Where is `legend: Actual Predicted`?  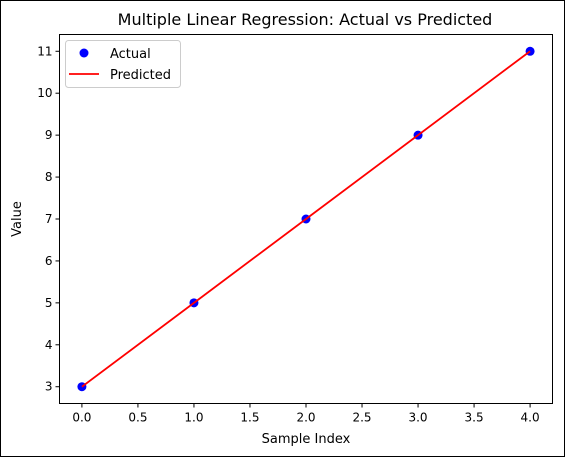
legend: Actual Predicted is located at coordinates (123, 64).